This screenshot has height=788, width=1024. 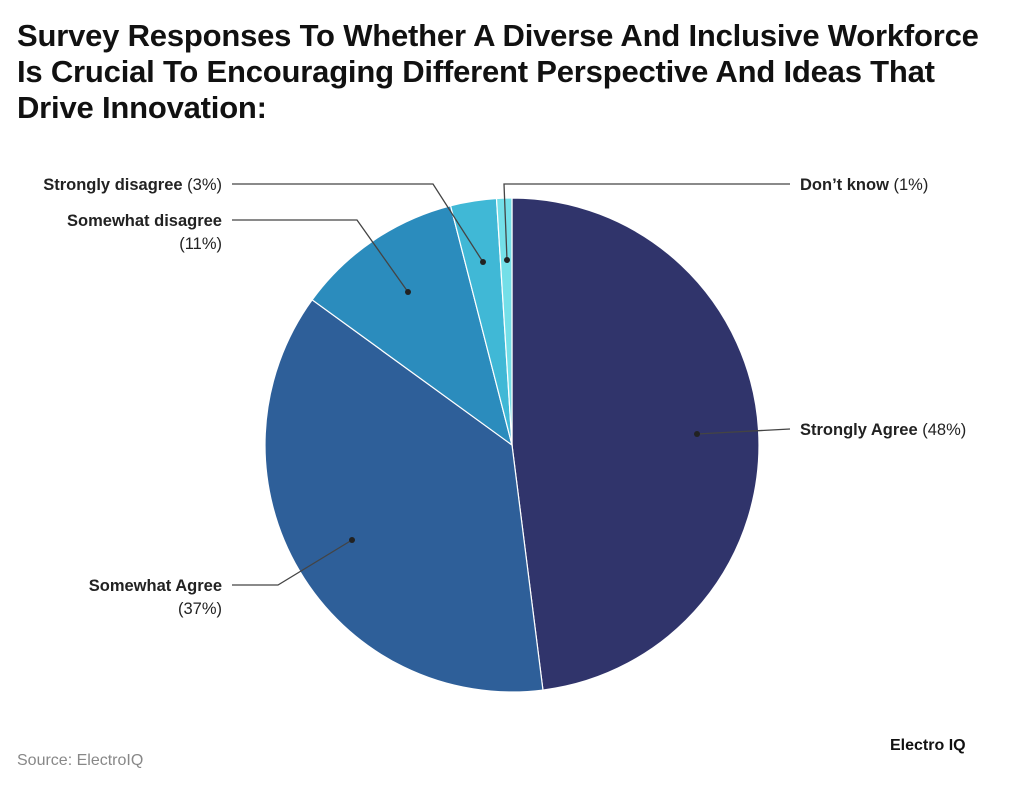 I want to click on leader-line-somewhat-agree, so click(x=292, y=562).